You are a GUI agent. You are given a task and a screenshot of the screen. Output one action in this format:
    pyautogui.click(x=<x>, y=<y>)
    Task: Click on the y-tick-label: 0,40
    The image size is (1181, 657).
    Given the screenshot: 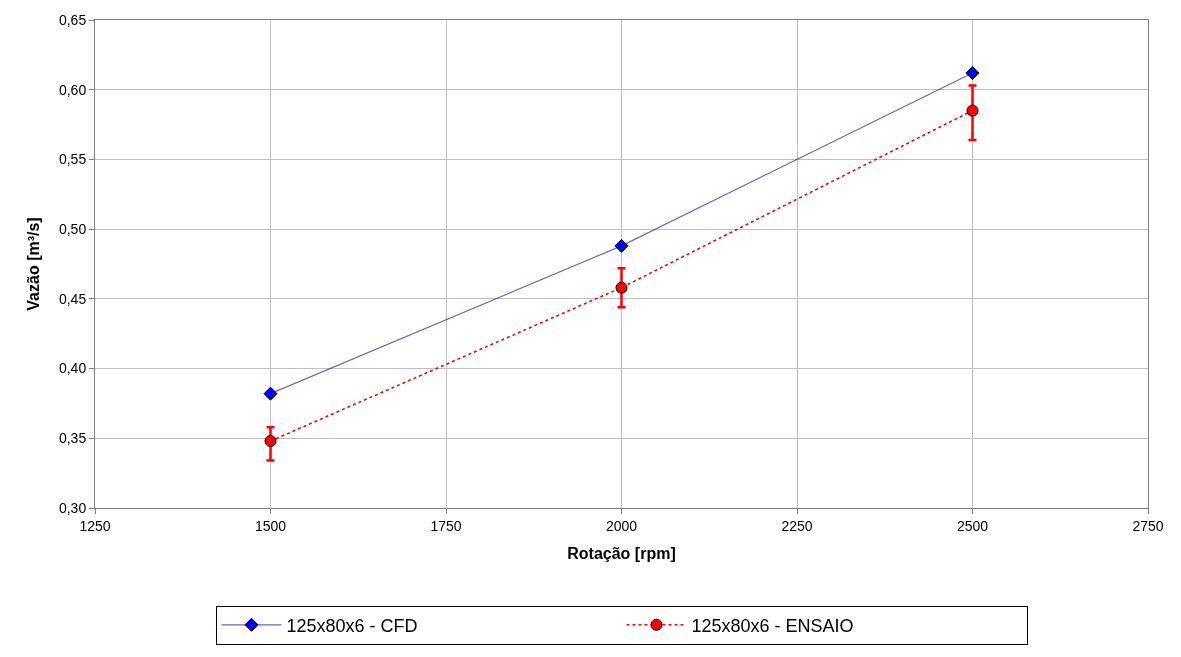 What is the action you would take?
    pyautogui.click(x=72, y=368)
    